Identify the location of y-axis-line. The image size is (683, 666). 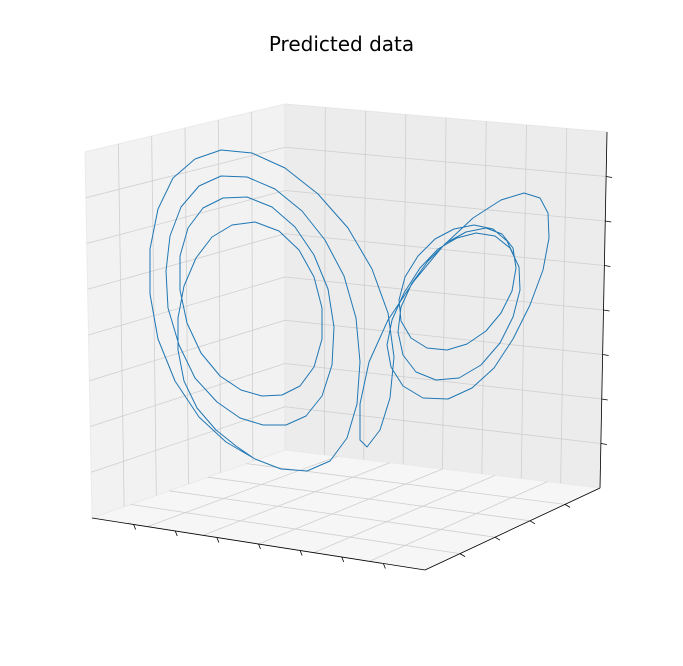
(512, 529).